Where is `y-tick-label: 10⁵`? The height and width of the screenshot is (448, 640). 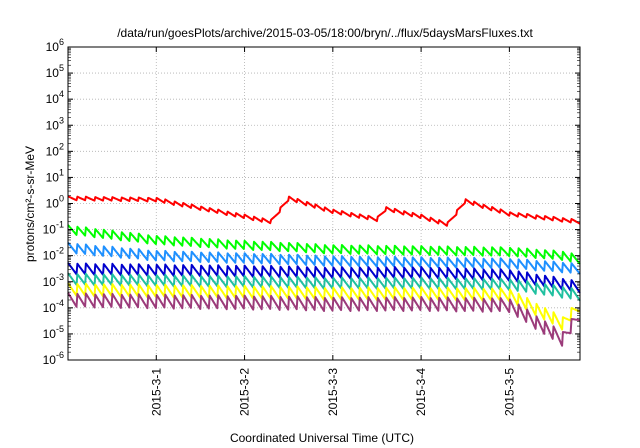
y-tick-label: 10⁵ is located at coordinates (55, 71).